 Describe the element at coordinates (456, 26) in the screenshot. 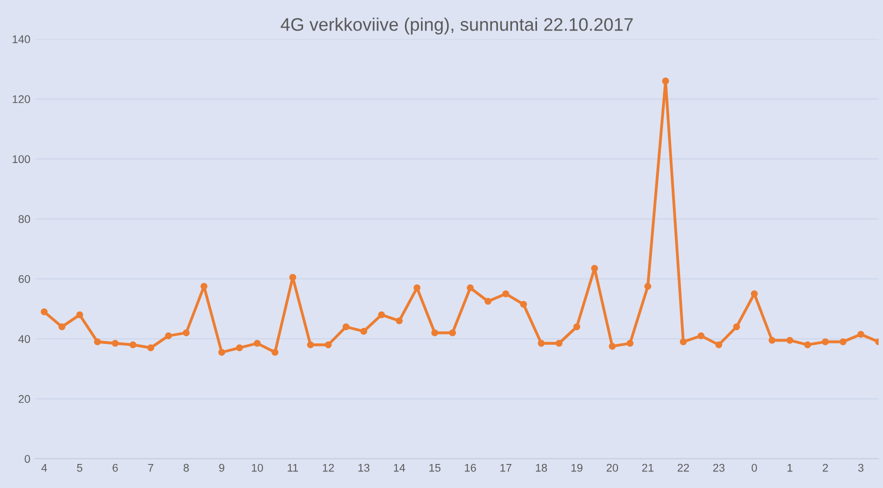

I see `chart-title: 4G verkkoviive (ping), sunnuntai 22.10.2017` at that location.